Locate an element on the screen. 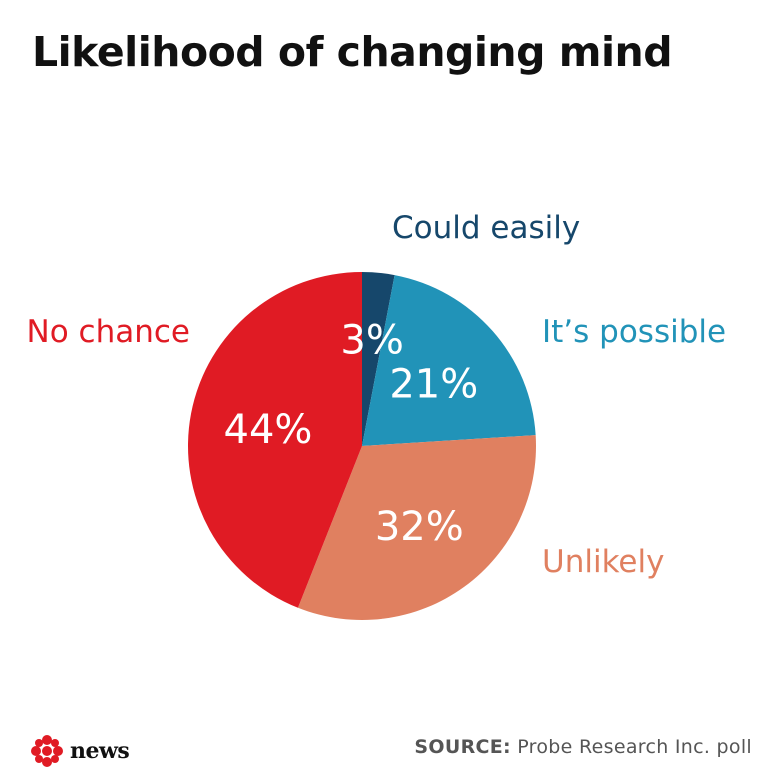  pie-slice-unlikely is located at coordinates (417, 527).